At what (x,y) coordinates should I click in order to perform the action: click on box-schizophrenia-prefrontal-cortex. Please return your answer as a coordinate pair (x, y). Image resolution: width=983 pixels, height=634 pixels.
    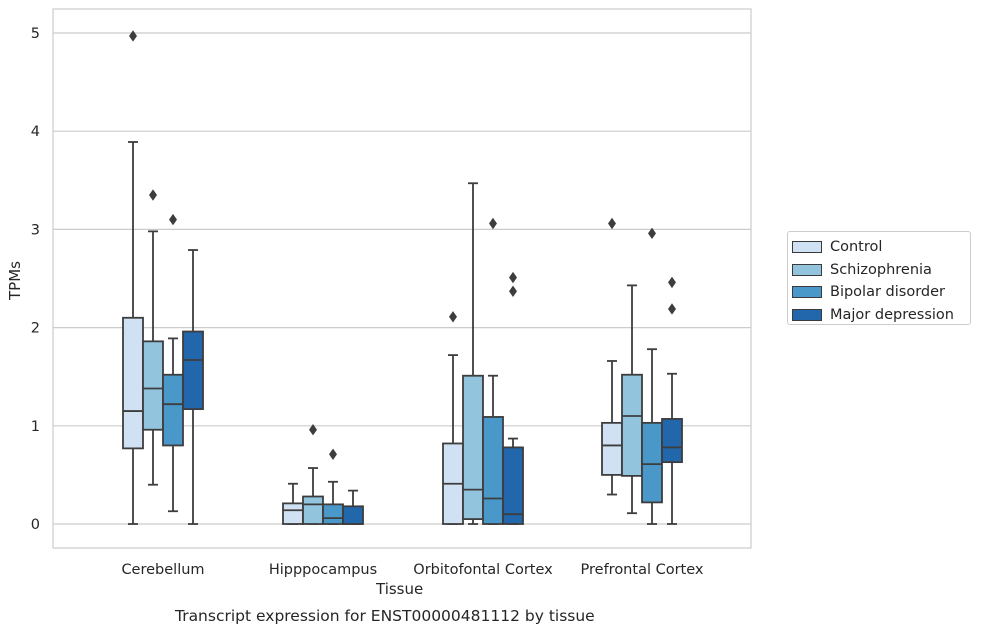
    Looking at the image, I should click on (632, 399).